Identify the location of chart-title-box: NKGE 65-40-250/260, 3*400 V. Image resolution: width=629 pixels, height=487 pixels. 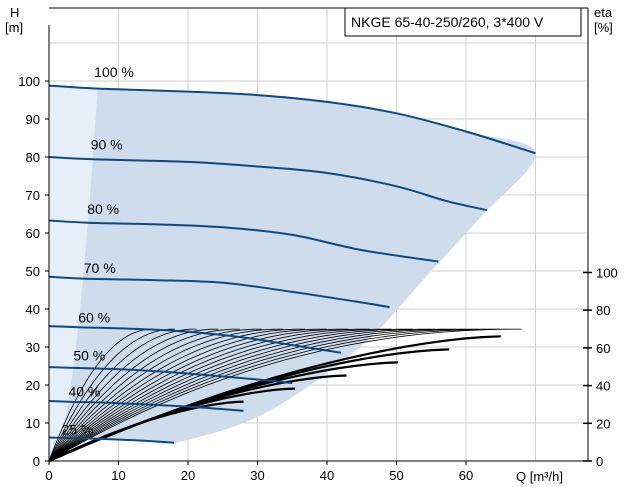
(463, 22).